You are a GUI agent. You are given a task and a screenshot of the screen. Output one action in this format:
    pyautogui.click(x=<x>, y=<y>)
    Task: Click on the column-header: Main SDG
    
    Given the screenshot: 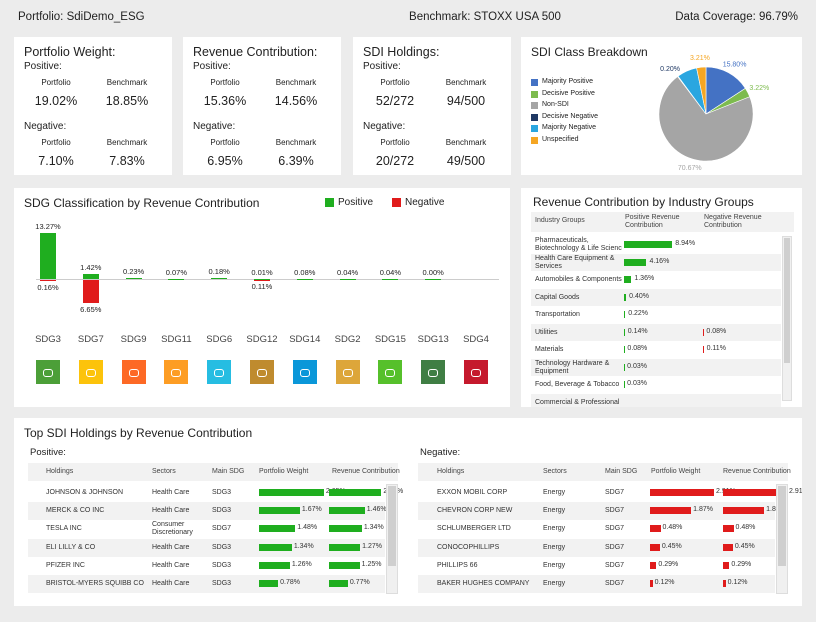 What is the action you would take?
    pyautogui.click(x=228, y=471)
    